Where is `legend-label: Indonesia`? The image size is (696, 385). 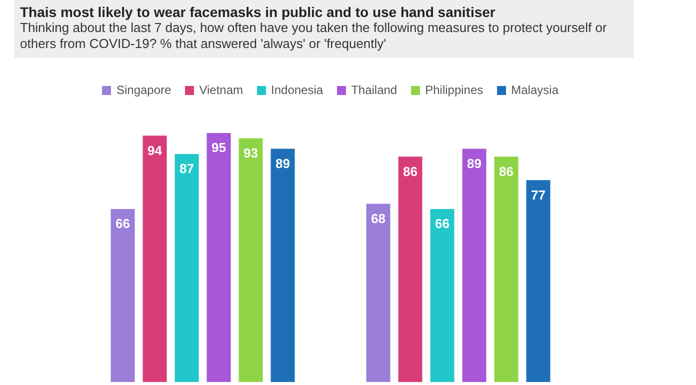
legend-label: Indonesia is located at coordinates (297, 90).